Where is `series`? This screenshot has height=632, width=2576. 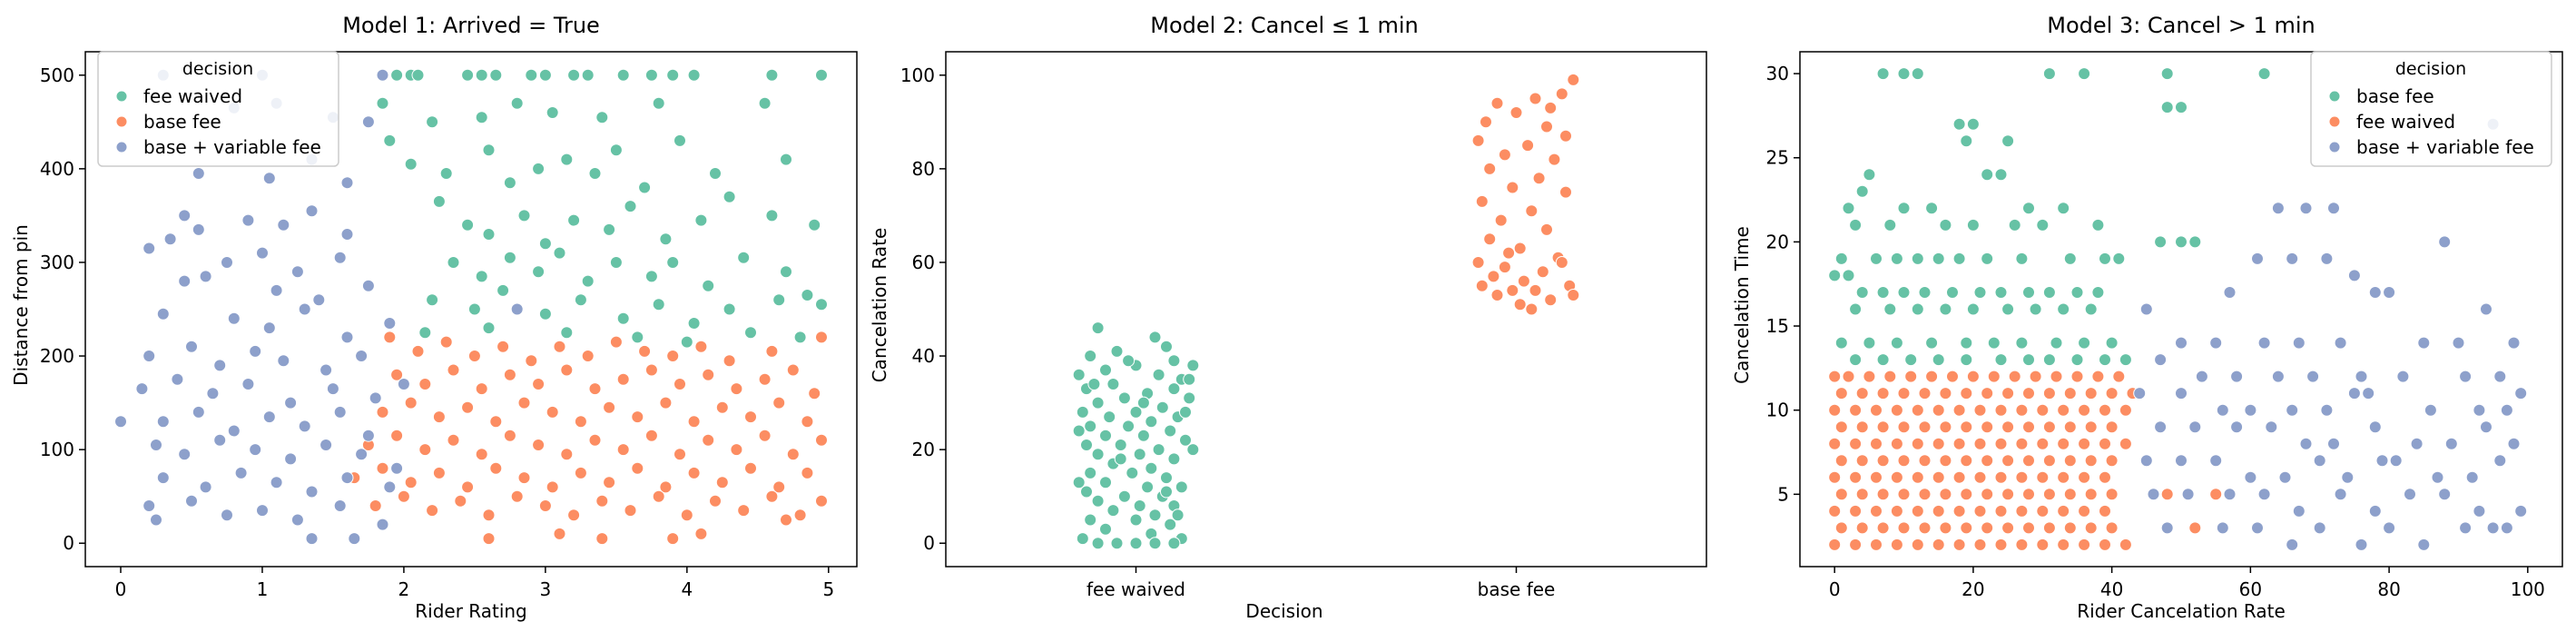 series is located at coordinates (2330, 334).